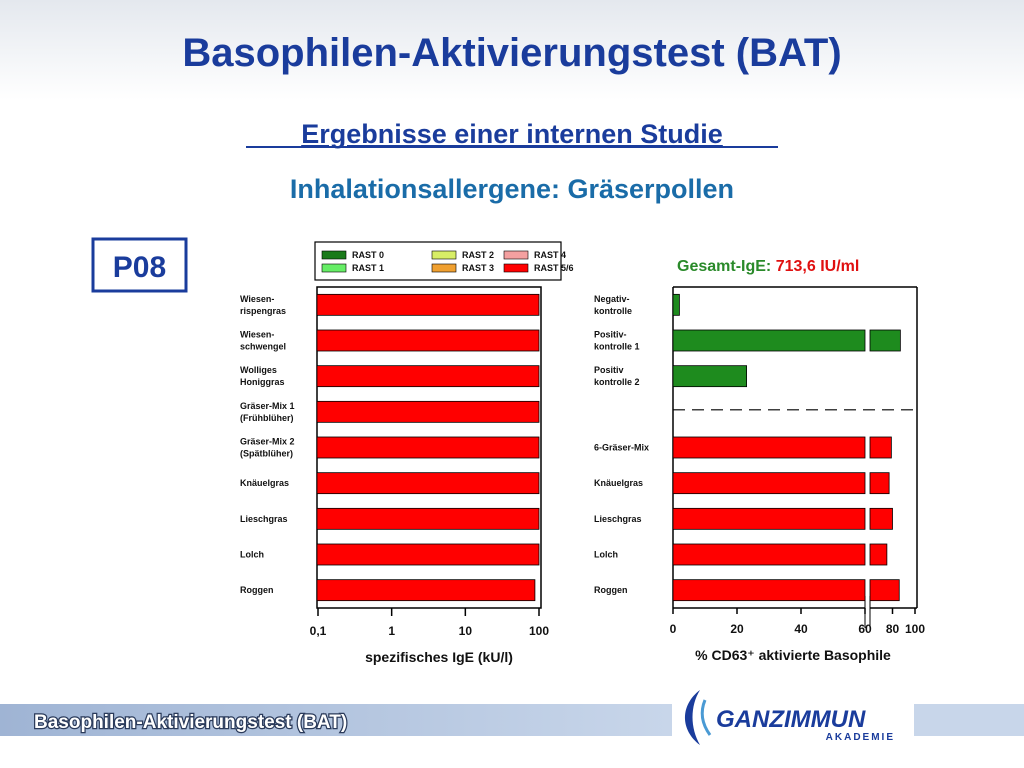  Describe the element at coordinates (737, 629) in the screenshot. I see `x-tick-label: 20` at that location.